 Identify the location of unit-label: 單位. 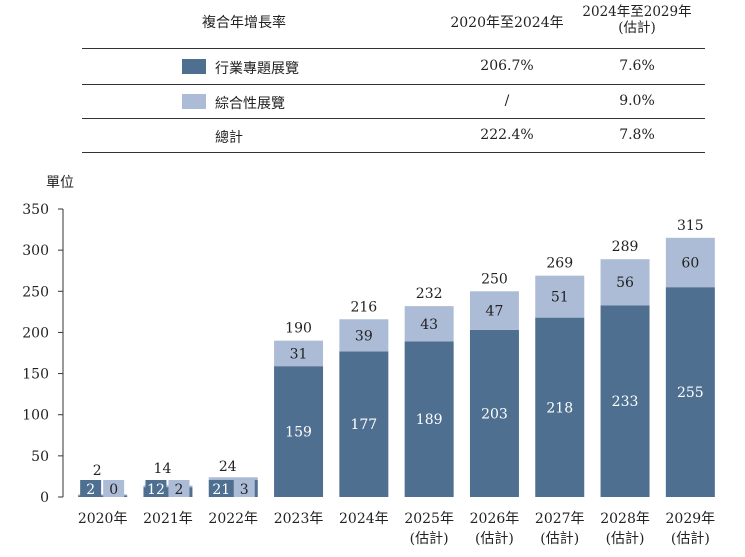
(60, 183).